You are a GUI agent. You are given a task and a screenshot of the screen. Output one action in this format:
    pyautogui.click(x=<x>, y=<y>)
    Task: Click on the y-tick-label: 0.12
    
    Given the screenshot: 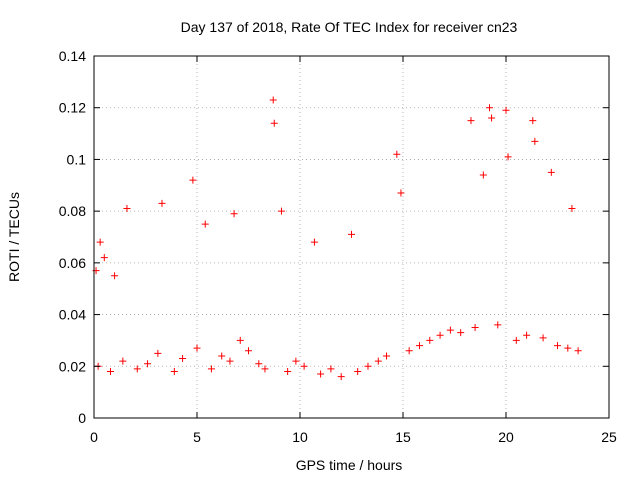 What is the action you would take?
    pyautogui.click(x=72, y=108)
    